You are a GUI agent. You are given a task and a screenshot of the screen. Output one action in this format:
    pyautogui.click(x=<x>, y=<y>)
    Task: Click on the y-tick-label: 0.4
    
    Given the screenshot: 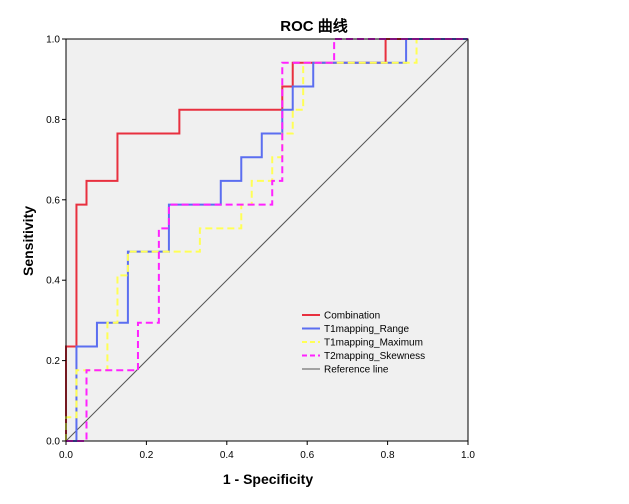 What is the action you would take?
    pyautogui.click(x=53, y=281)
    